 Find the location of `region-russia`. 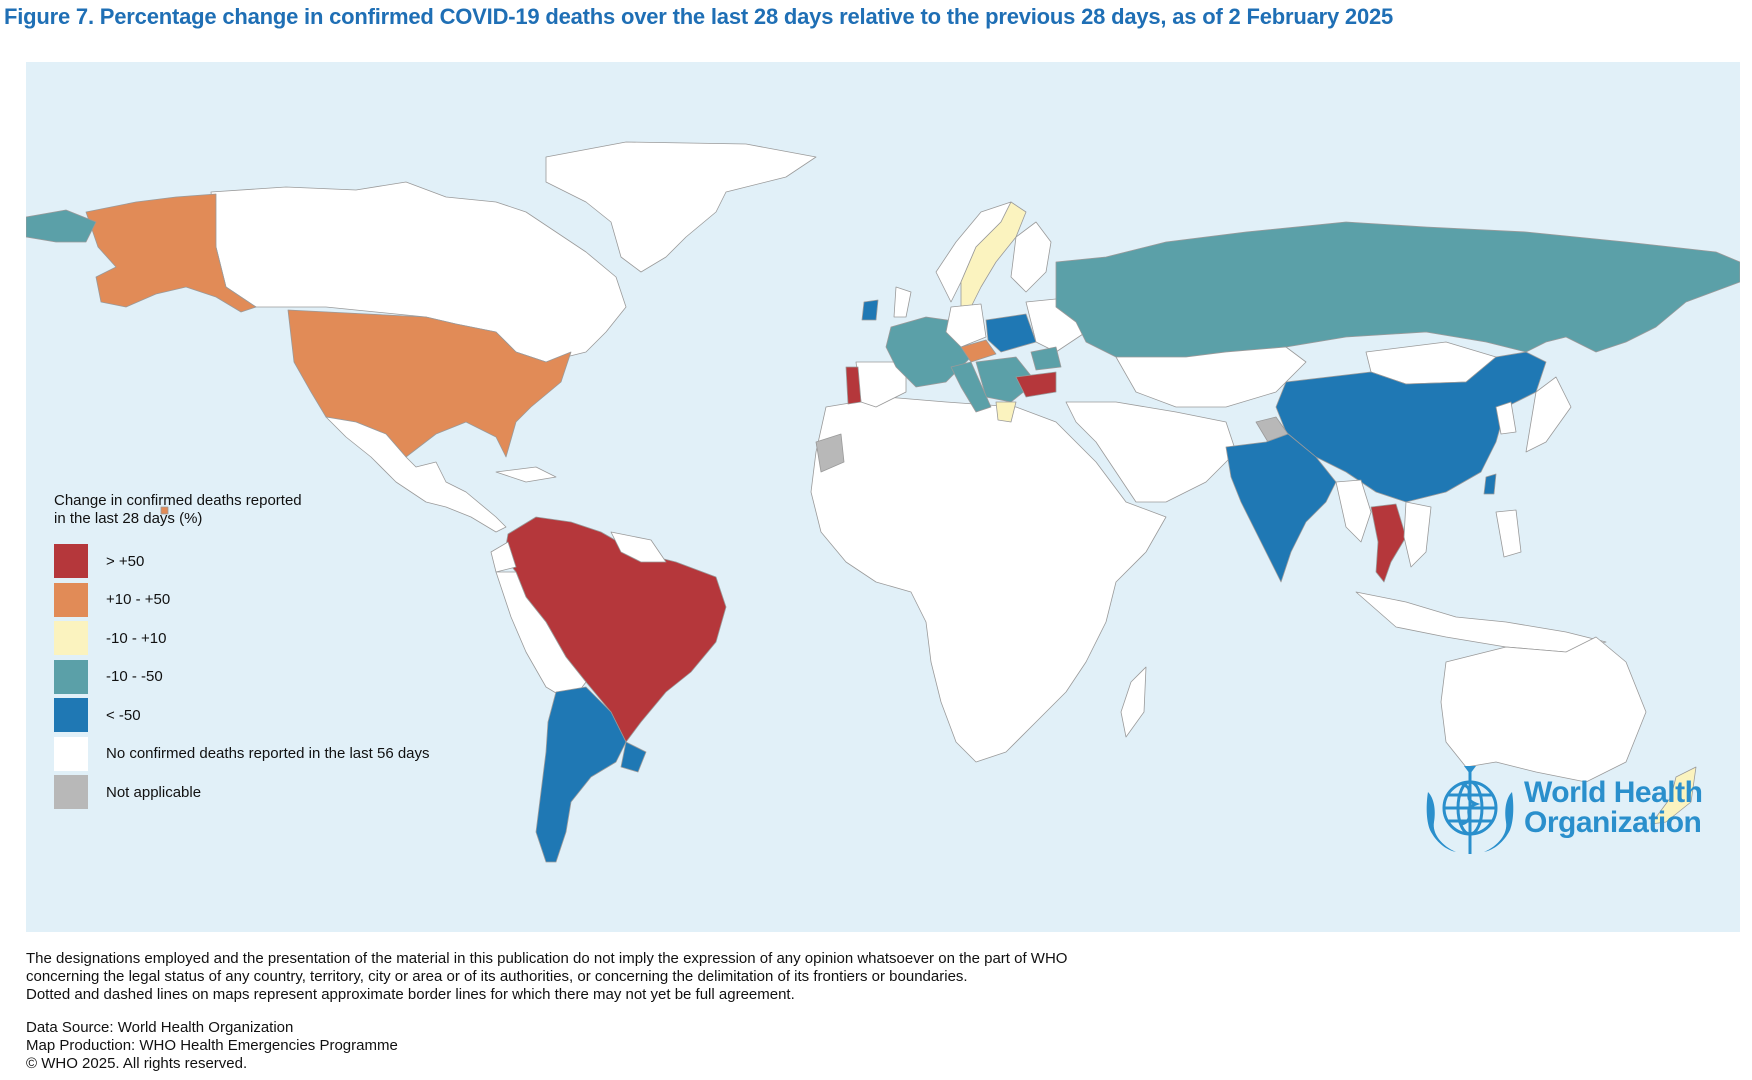

region-russia is located at coordinates (1397, 292).